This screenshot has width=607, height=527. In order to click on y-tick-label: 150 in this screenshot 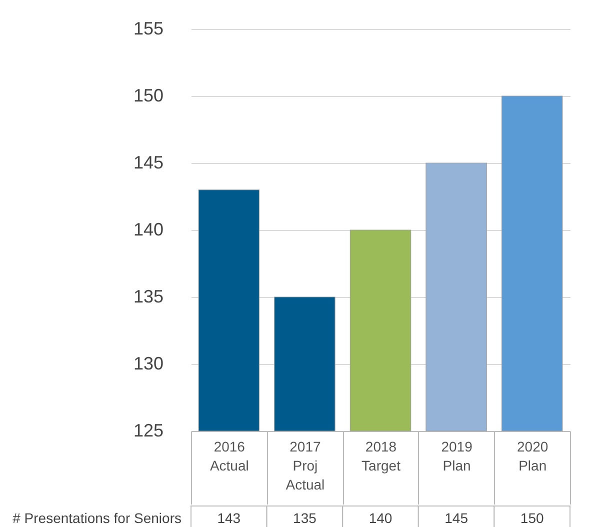, I will do `click(148, 96)`.